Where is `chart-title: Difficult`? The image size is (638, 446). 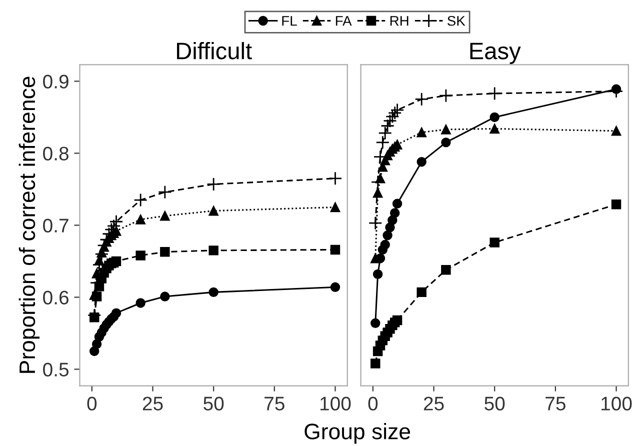 chart-title: Difficult is located at coordinates (214, 51).